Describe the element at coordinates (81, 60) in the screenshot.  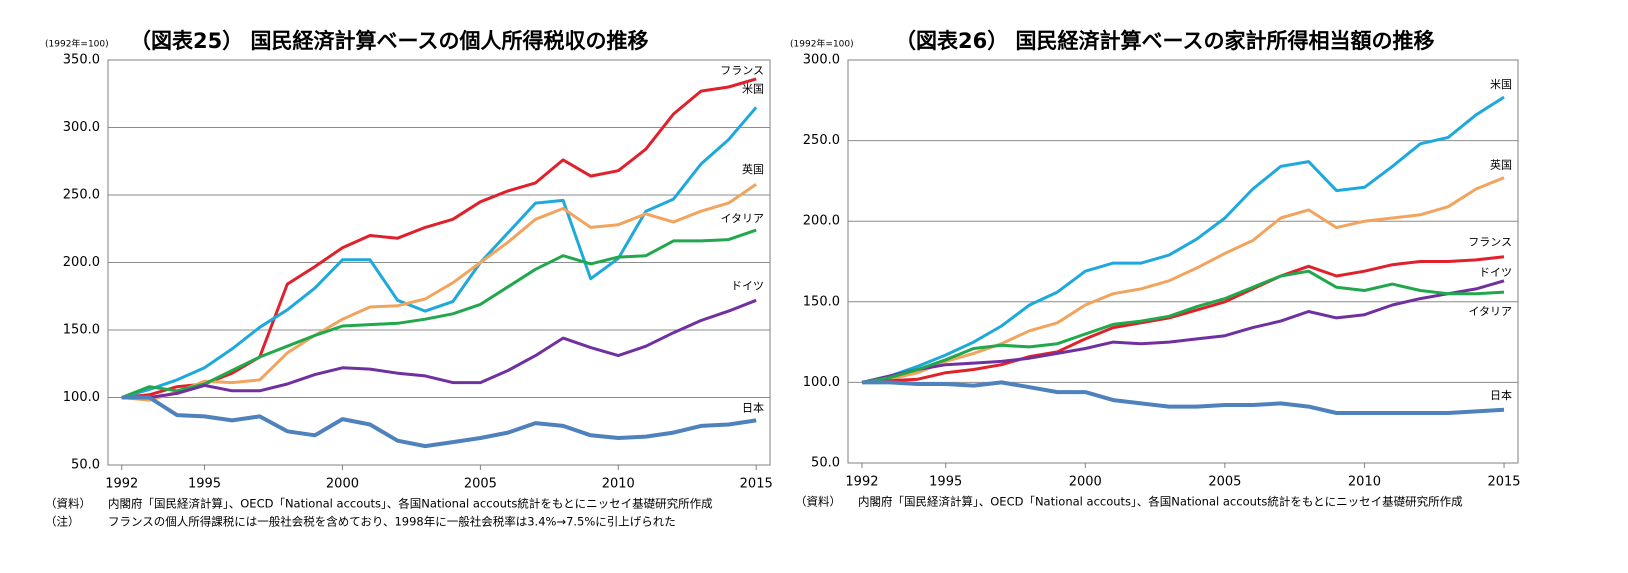
I see `y-tick-label: 350.0` at that location.